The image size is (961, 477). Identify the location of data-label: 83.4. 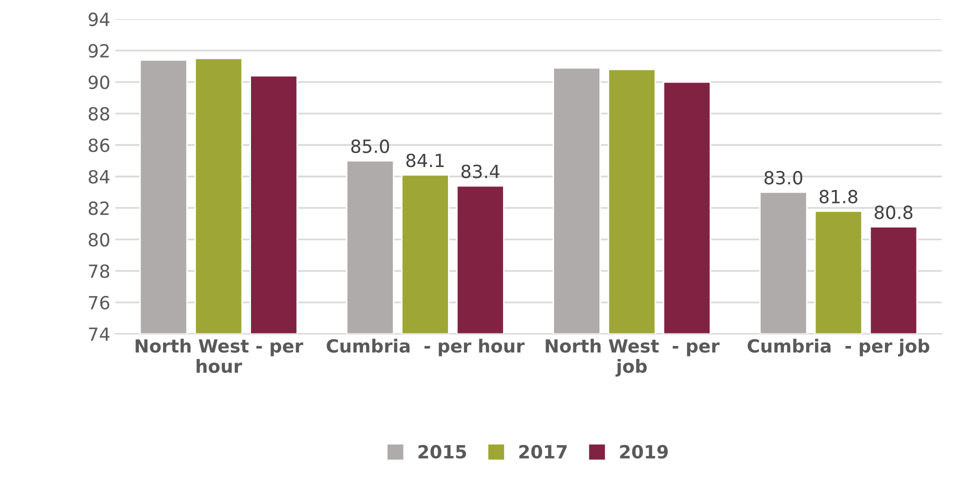
(480, 171).